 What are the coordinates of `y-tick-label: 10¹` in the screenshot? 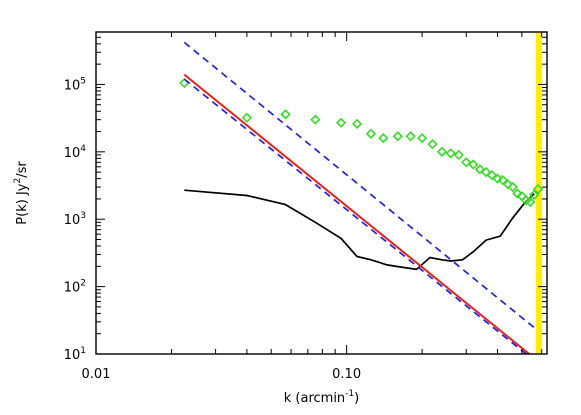 It's located at (75, 354).